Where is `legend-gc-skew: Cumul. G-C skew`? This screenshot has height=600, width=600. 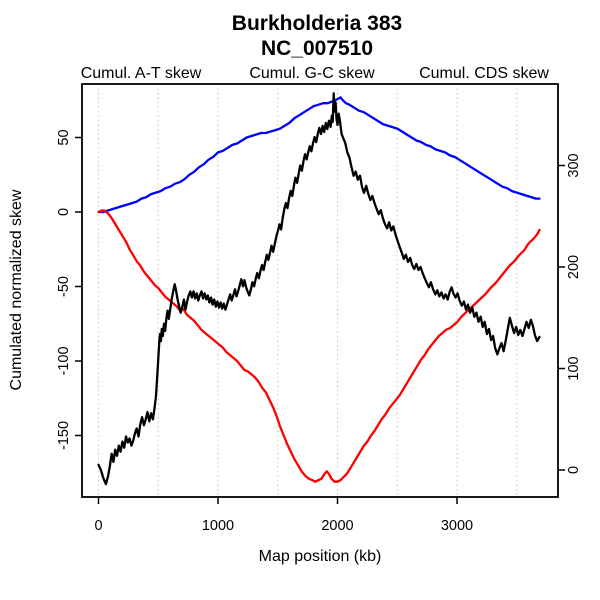 legend-gc-skew: Cumul. G-C skew is located at coordinates (312, 73).